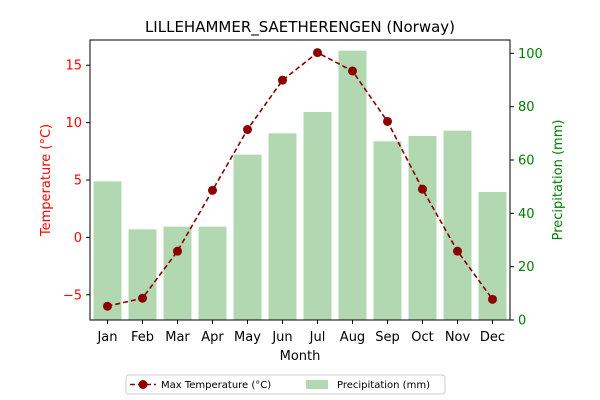 This screenshot has width=600, height=400. I want to click on chart-title: LILLEHAMMER_SAETHERENGEN (Norway), so click(300, 27).